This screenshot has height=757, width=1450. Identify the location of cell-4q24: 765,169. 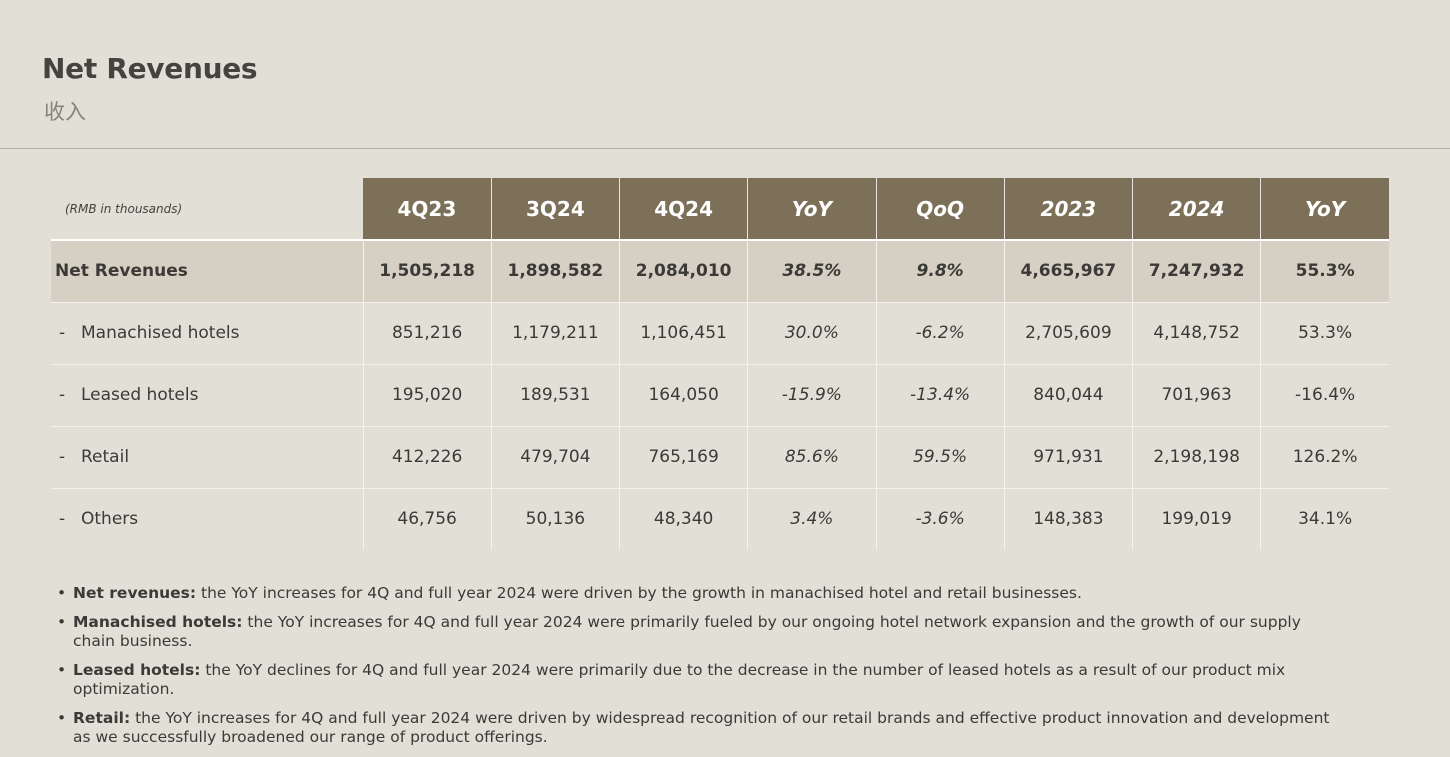
(683, 456).